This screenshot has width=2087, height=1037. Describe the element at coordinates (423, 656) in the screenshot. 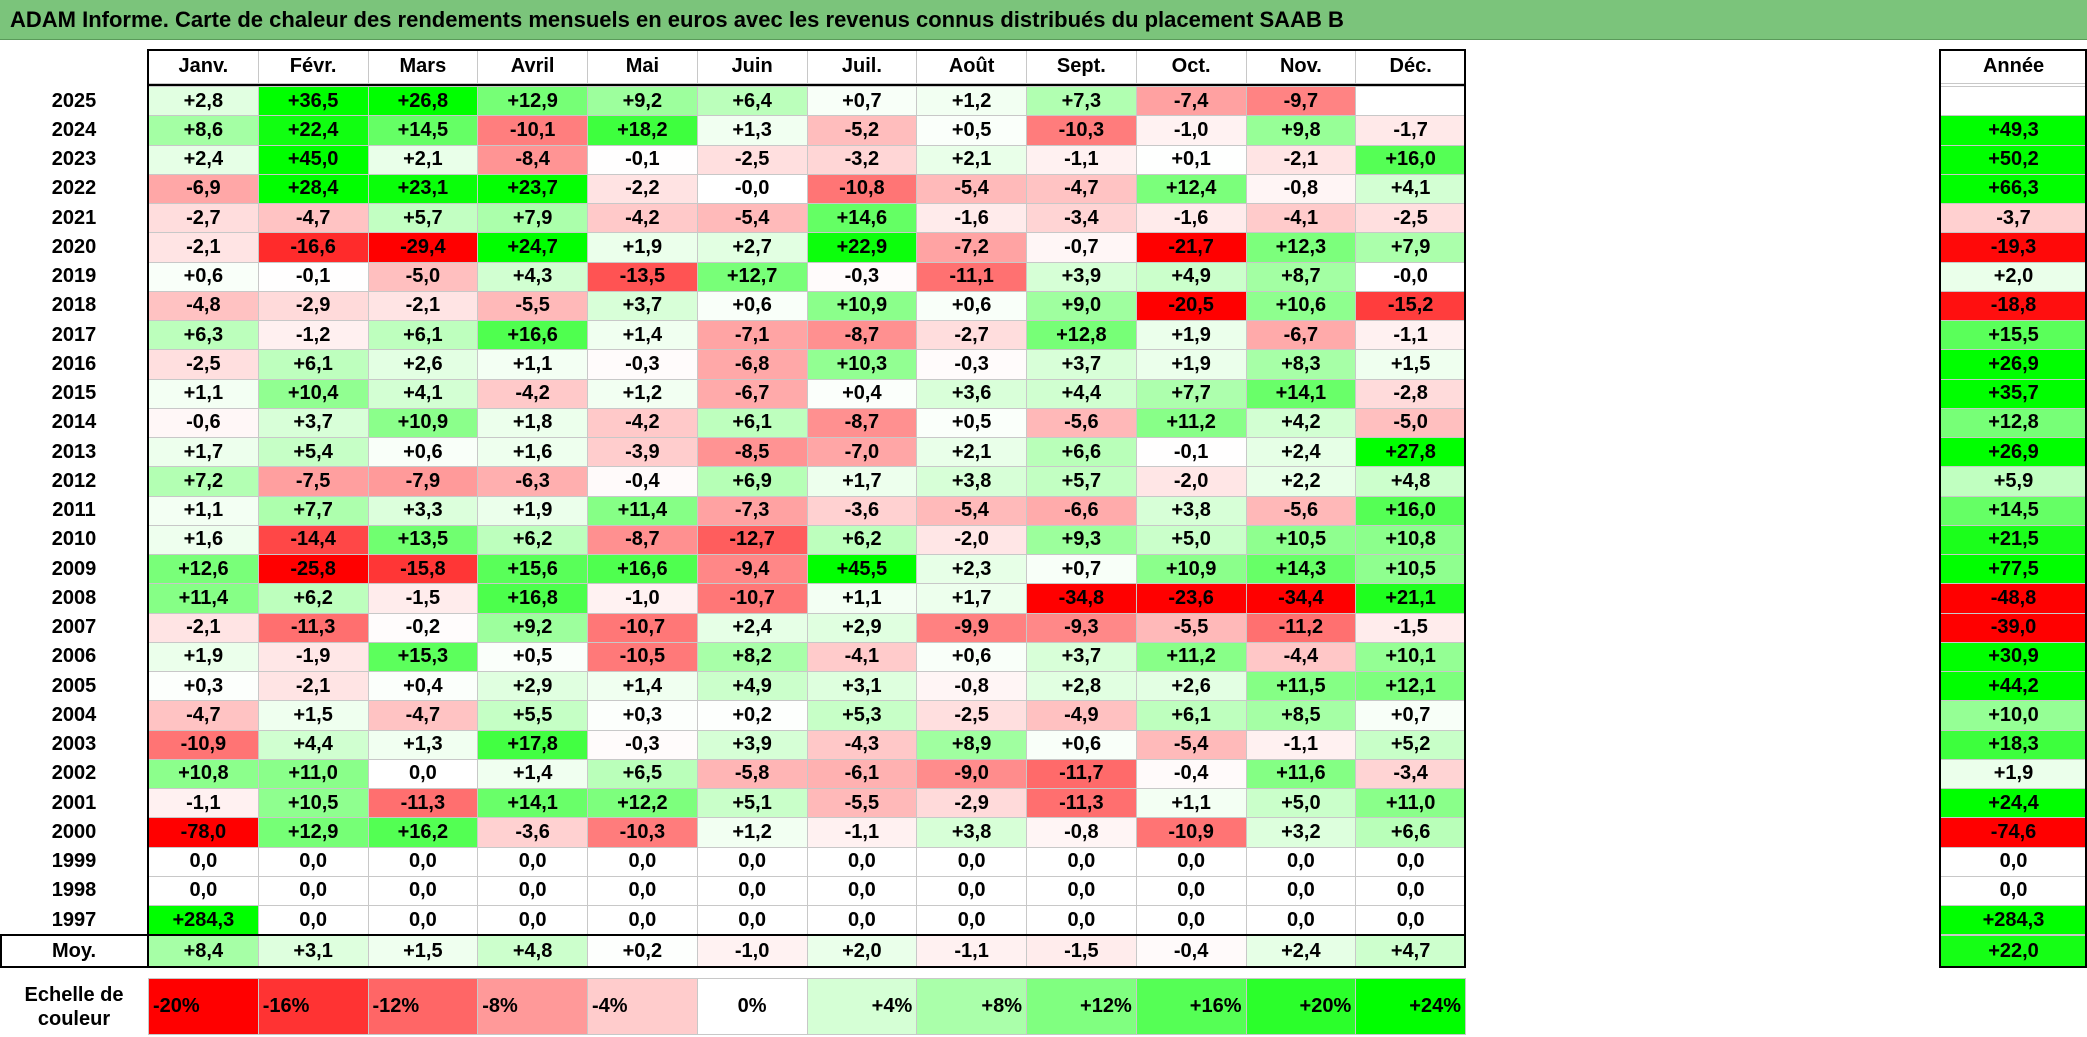

I see `heatmap-cell: +15,3` at that location.